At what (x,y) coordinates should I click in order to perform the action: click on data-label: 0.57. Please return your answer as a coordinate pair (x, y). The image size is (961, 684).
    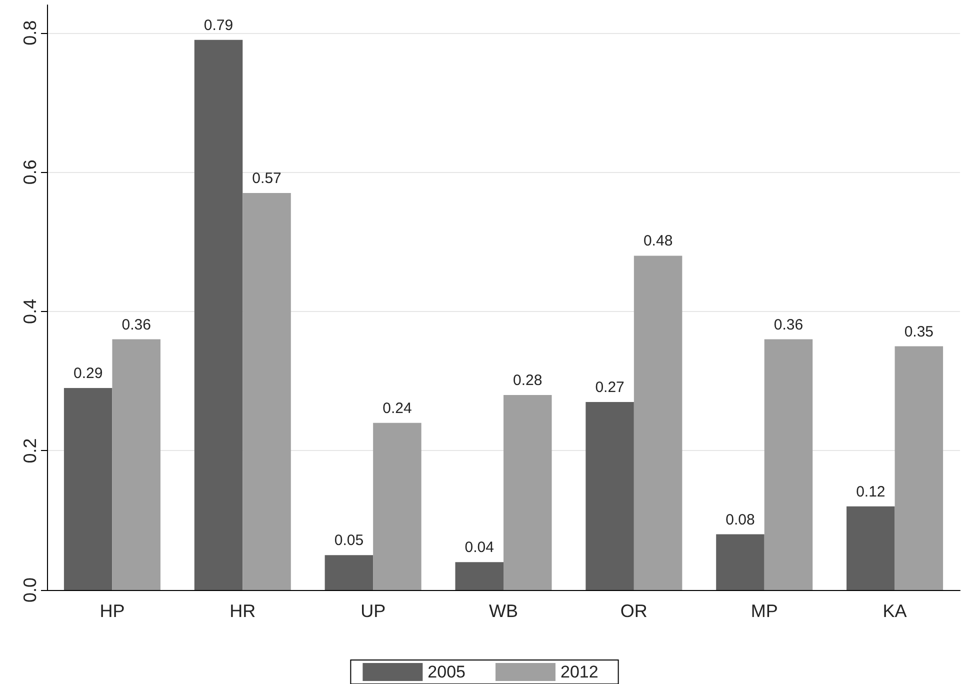
    Looking at the image, I should click on (267, 179).